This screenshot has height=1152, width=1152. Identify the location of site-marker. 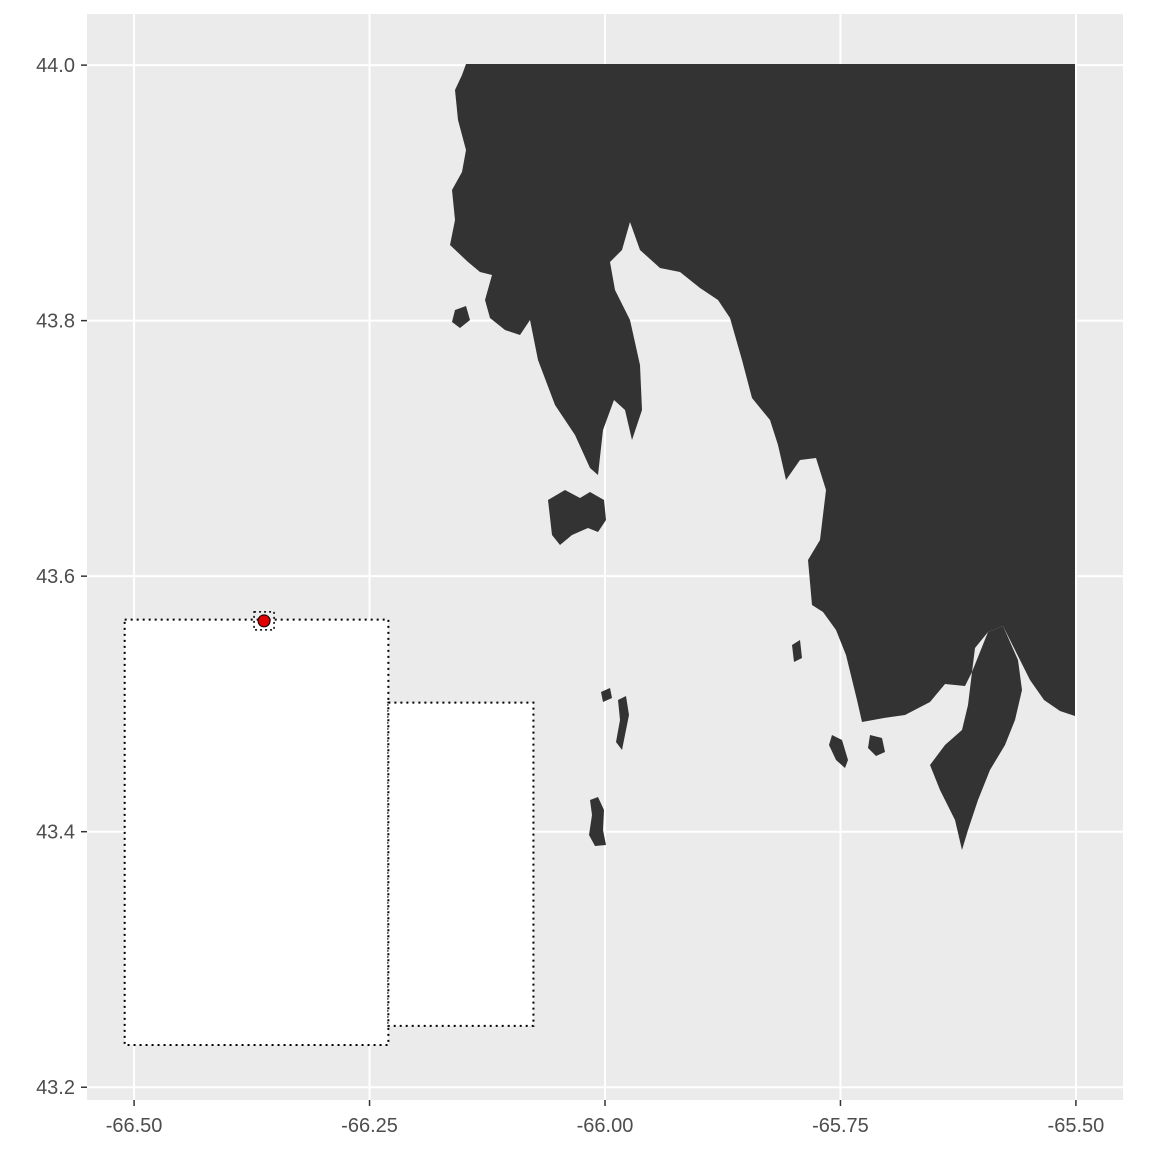
(264, 621).